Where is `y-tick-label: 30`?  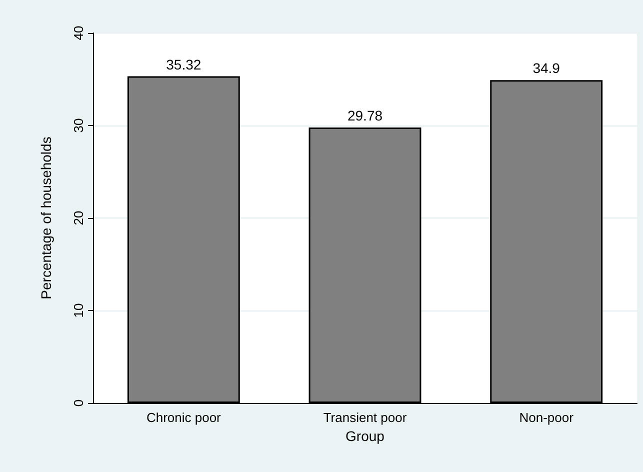 y-tick-label: 30 is located at coordinates (78, 125).